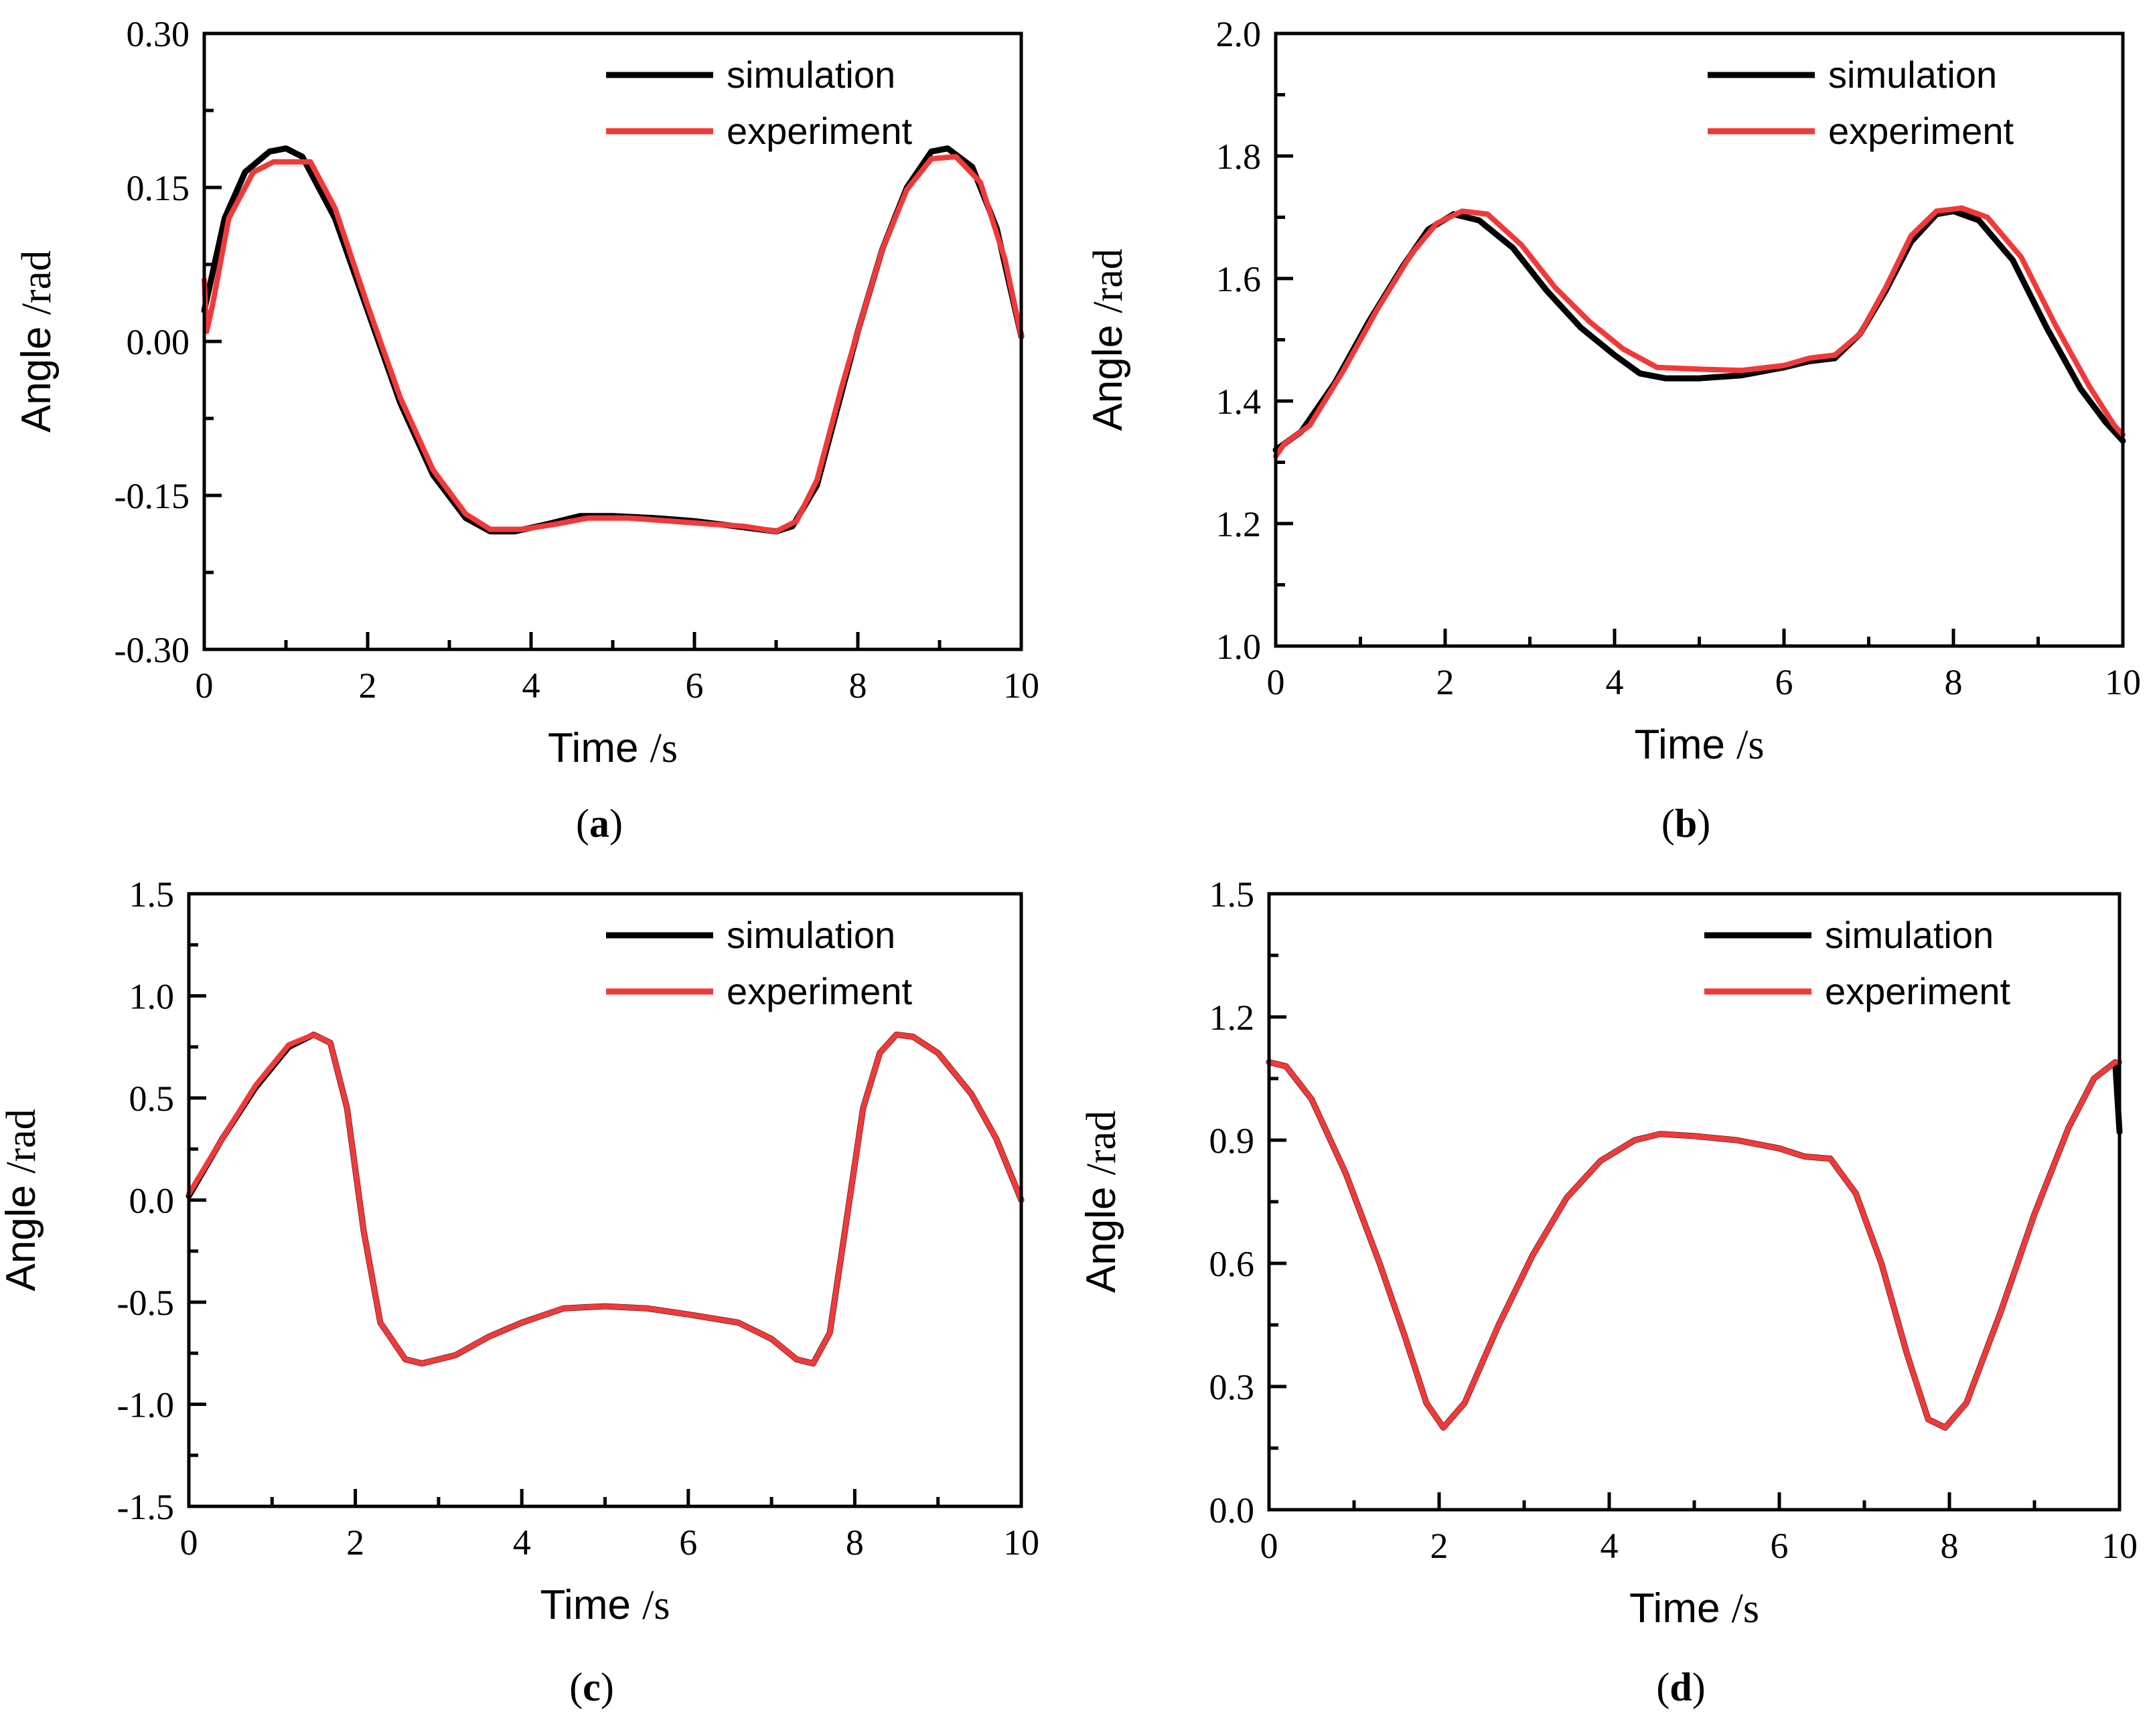  I want to click on y-tick-label: 0.15, so click(158, 188).